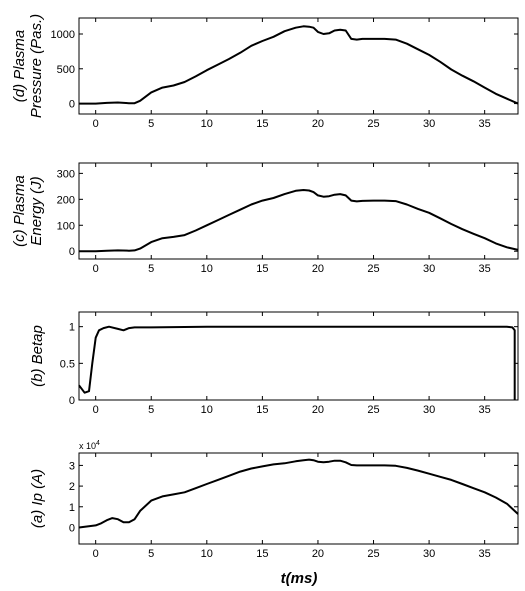  Describe the element at coordinates (63, 35) in the screenshot. I see `y-tick-label: 1000` at that location.